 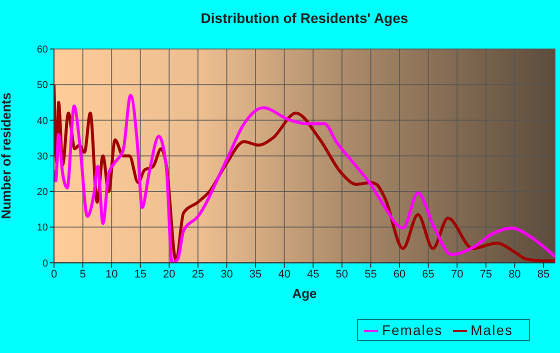 I want to click on y-tick-label: 10, so click(x=42, y=228).